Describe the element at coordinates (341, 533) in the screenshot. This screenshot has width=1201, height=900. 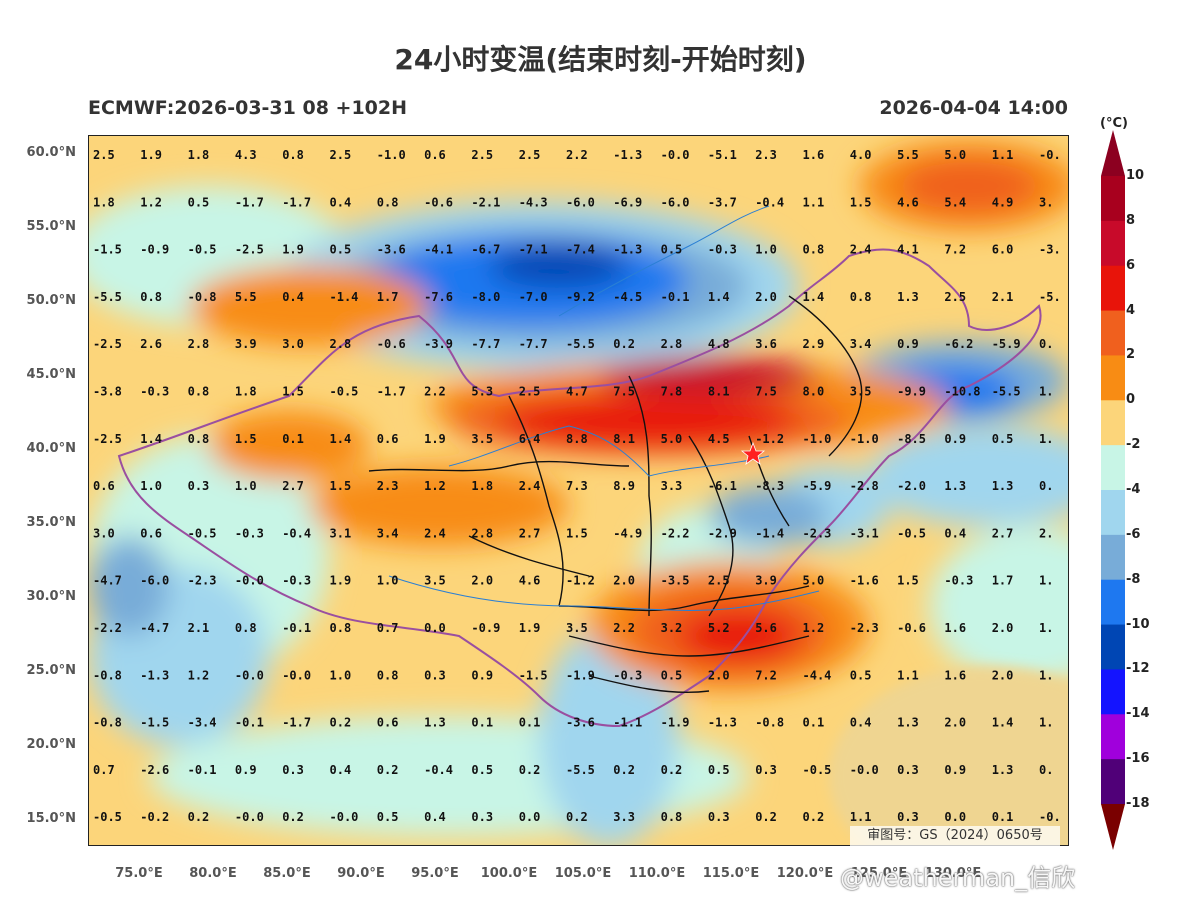
I see `grid-value: 3.1` at that location.